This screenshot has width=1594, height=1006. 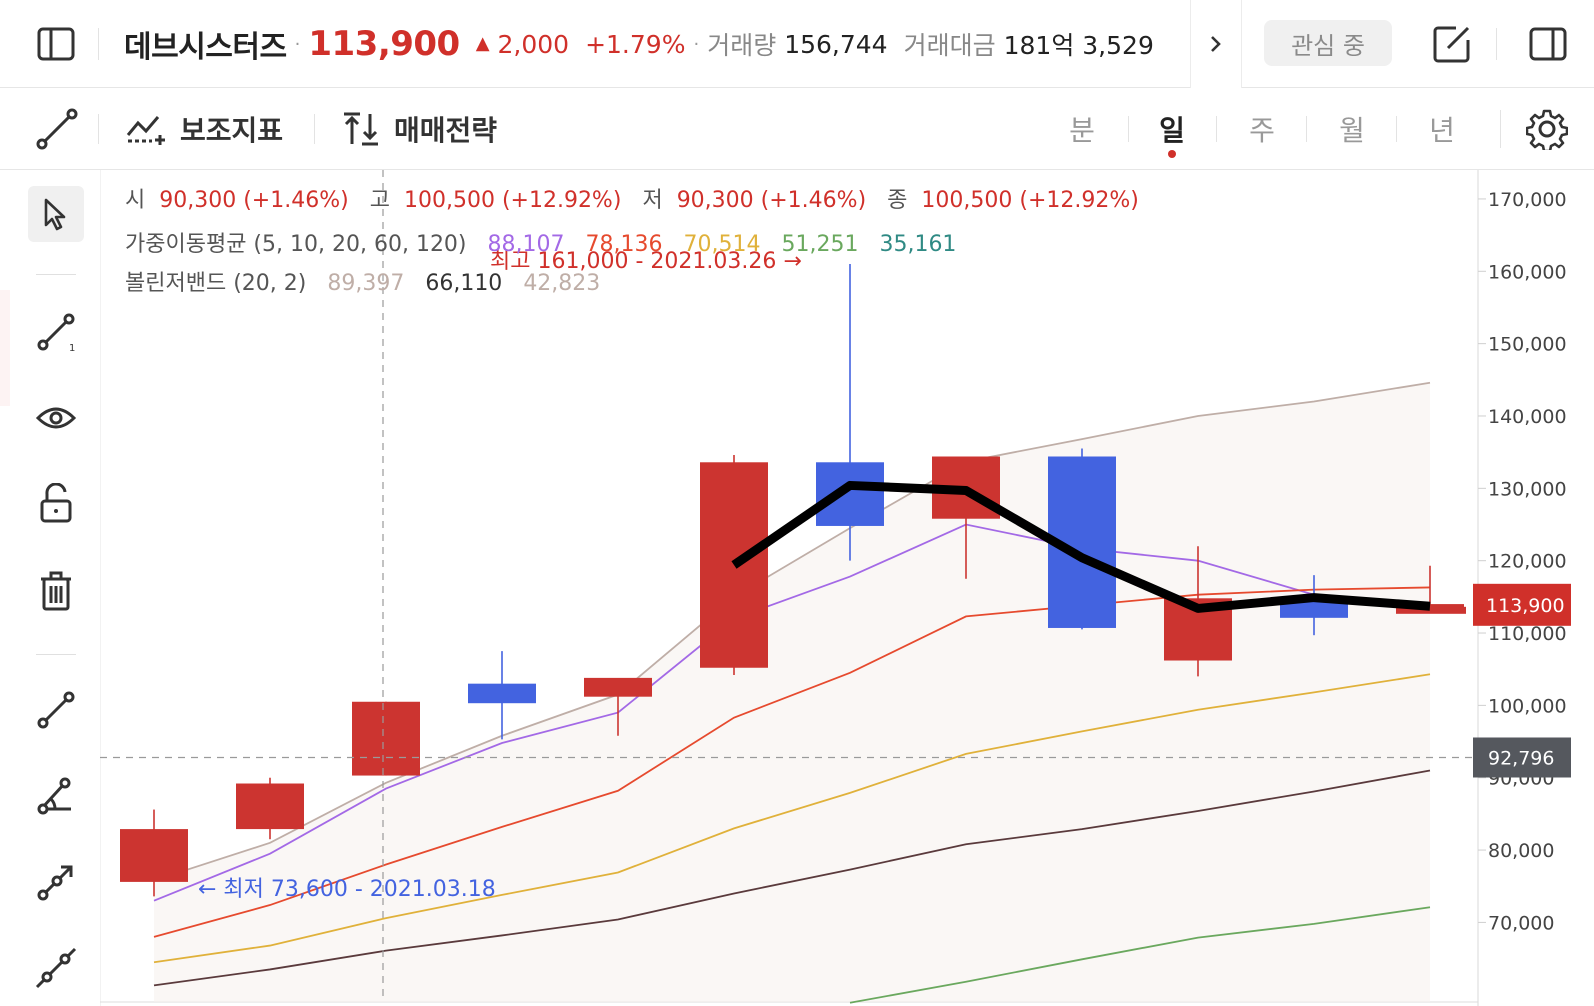 What do you see at coordinates (646, 261) in the screenshot?
I see `high-price-annotation: 최고 161,000 - 2021.03.26 →` at bounding box center [646, 261].